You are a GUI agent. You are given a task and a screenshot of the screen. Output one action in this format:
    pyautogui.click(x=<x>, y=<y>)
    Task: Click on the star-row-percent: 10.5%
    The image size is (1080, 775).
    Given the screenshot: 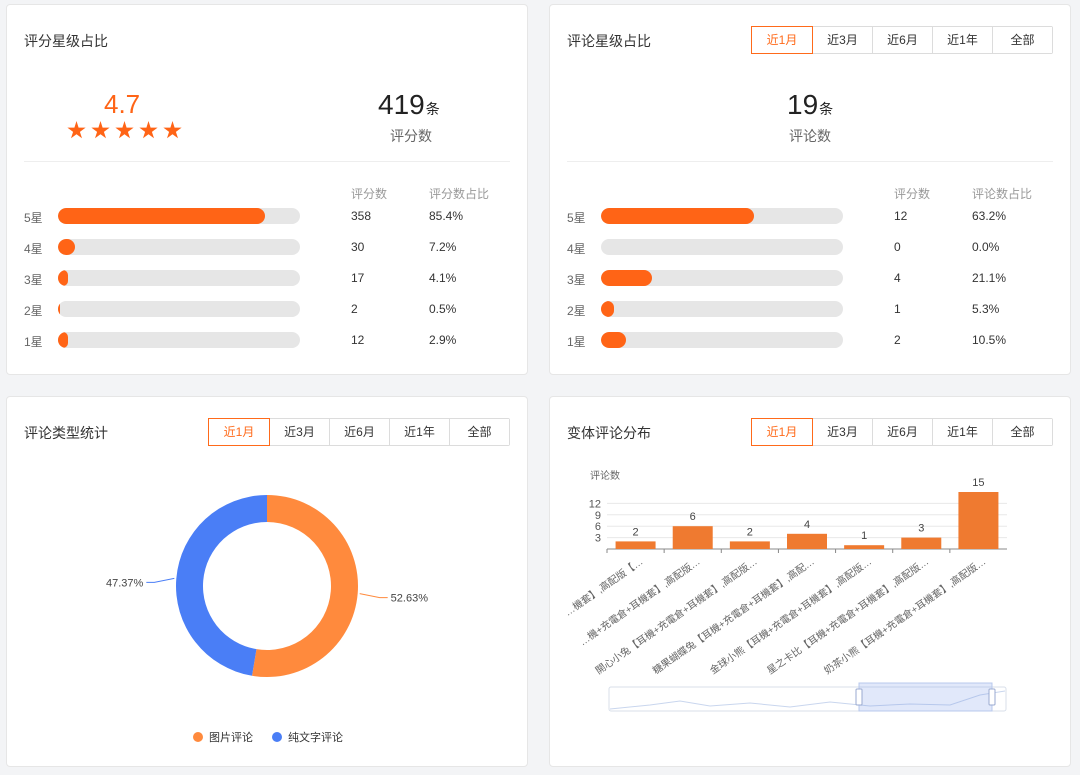 What is the action you would take?
    pyautogui.click(x=989, y=340)
    